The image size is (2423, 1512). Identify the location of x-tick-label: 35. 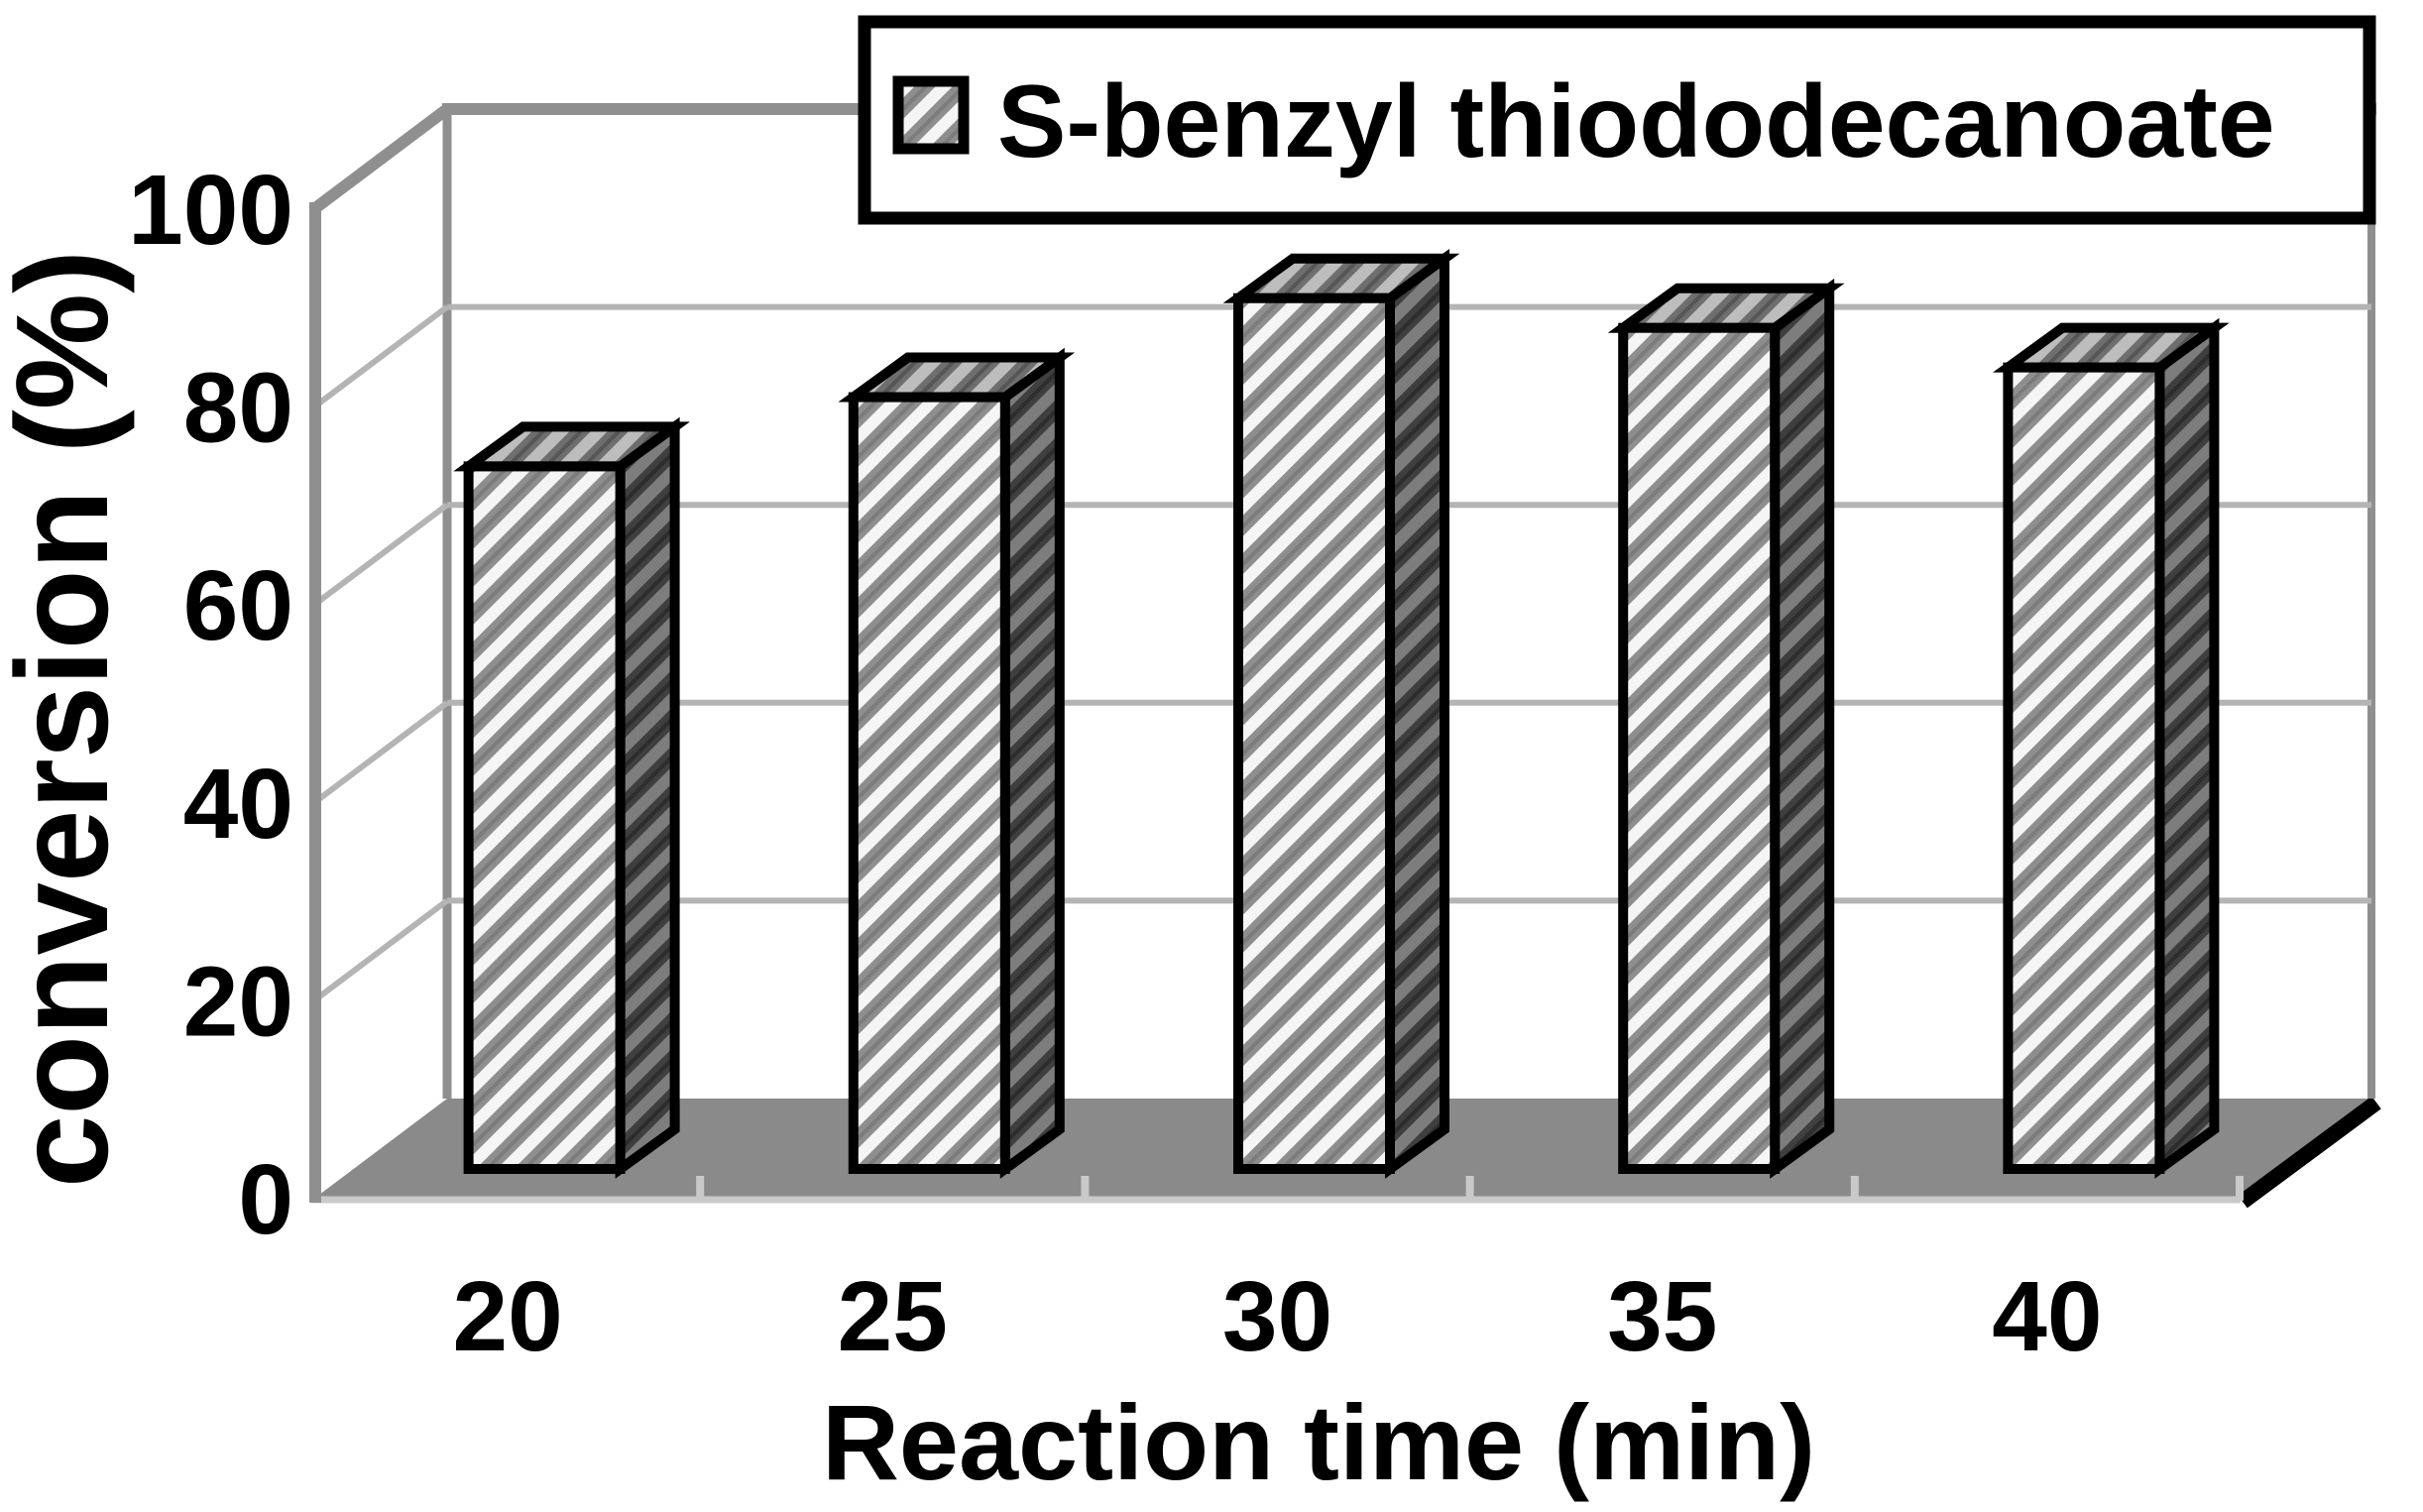
(1662, 1316).